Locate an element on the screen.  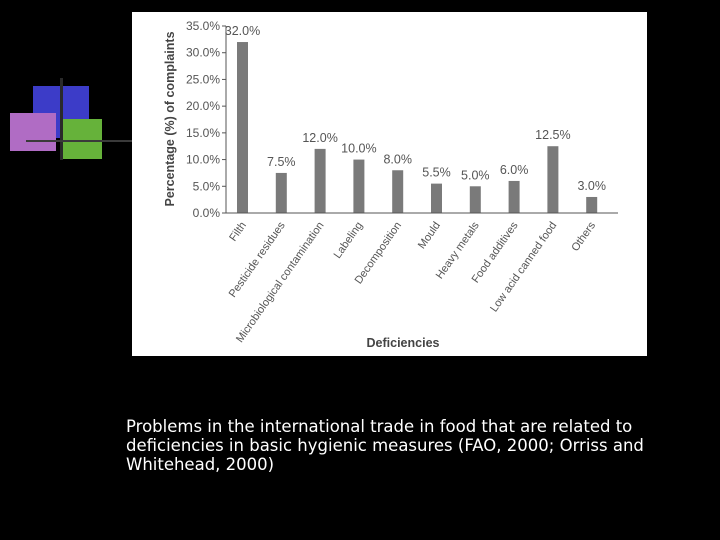
data-label: 6.0% is located at coordinates (514, 170).